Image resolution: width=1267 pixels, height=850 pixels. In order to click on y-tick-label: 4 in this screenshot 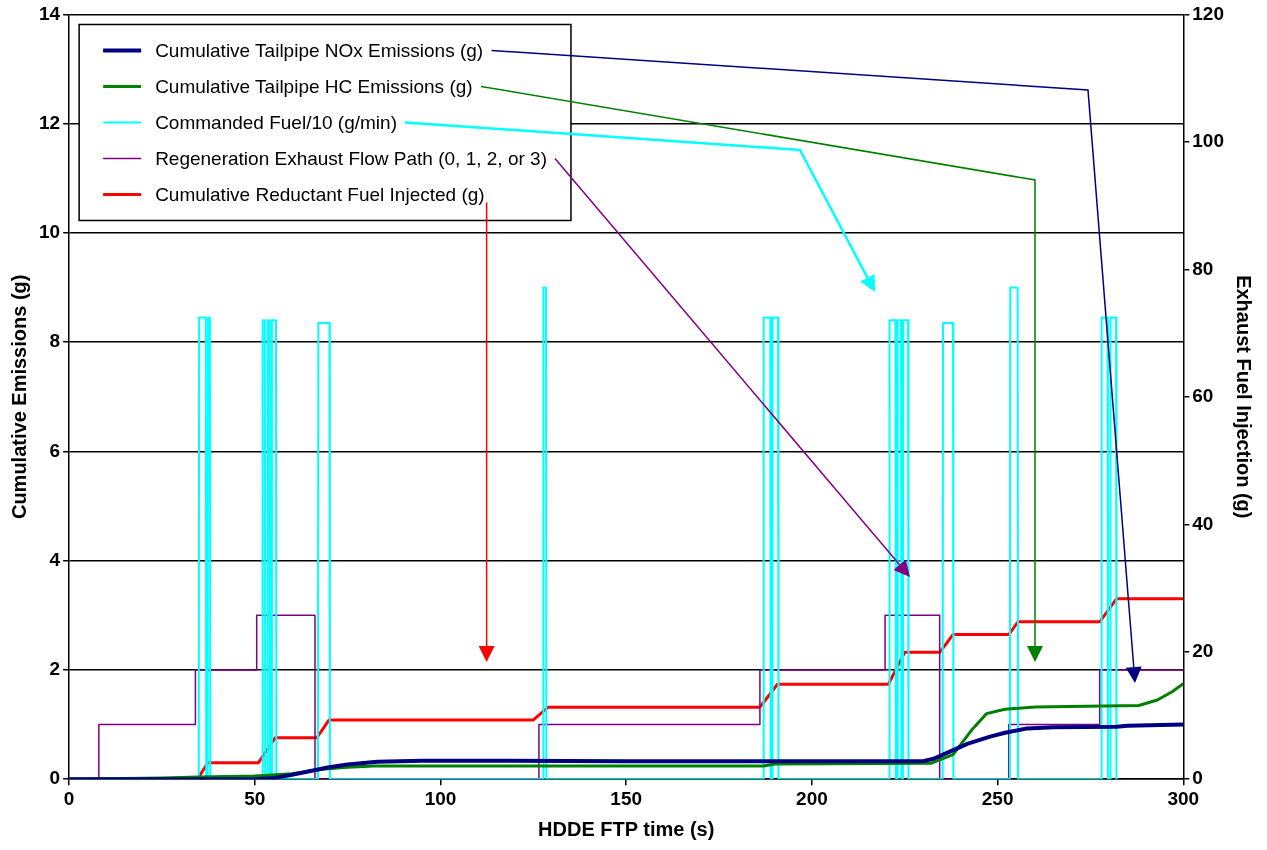, I will do `click(55, 559)`.